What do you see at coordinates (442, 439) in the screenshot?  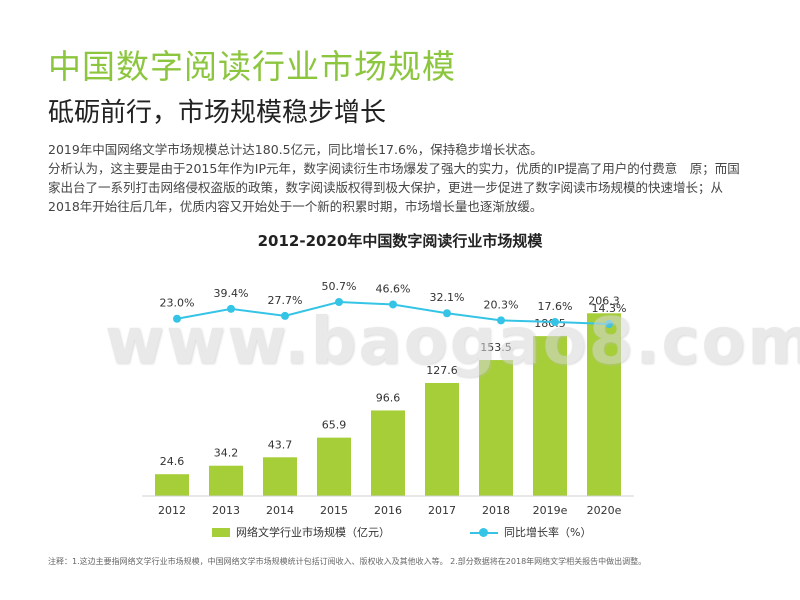 I see `bar-2017` at bounding box center [442, 439].